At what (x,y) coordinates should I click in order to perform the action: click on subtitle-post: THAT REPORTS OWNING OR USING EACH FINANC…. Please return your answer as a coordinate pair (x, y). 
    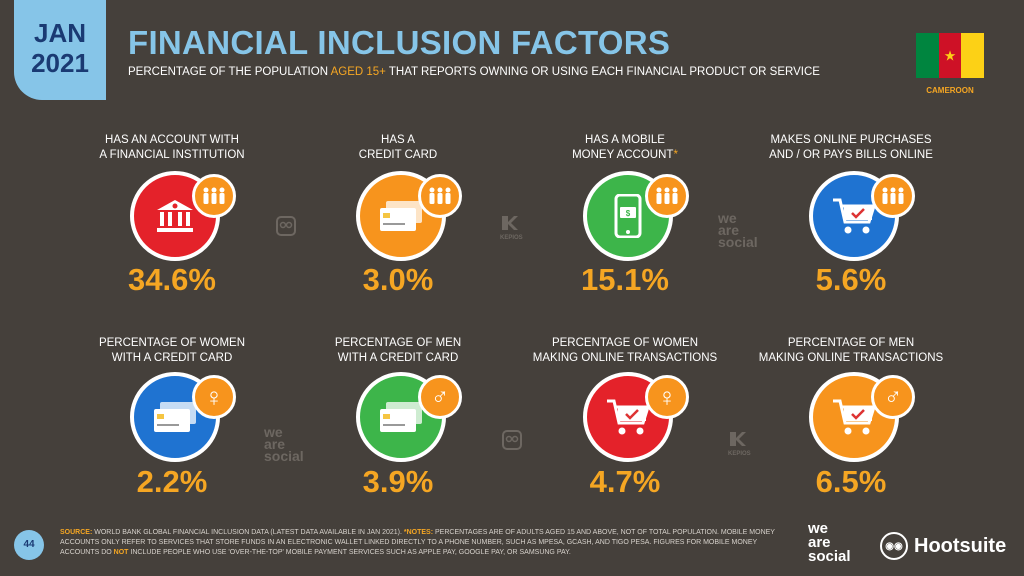
    Looking at the image, I should click on (602, 72).